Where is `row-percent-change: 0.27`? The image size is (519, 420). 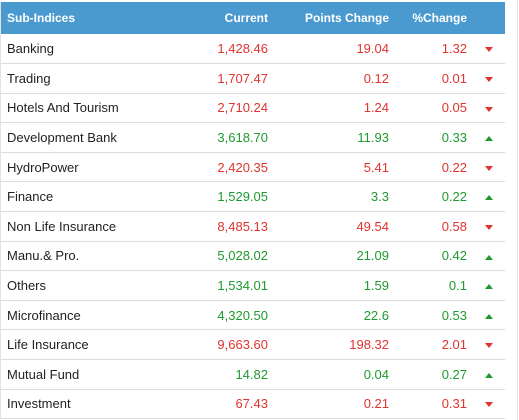
row-percent-change: 0.27 is located at coordinates (454, 374).